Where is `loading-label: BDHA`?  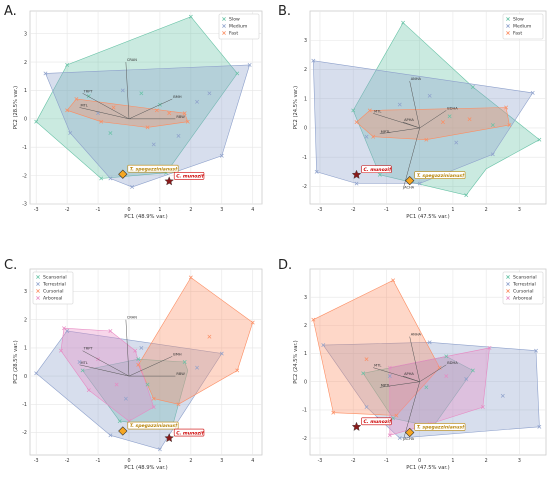
loading-label: BDHA is located at coordinates (452, 108).